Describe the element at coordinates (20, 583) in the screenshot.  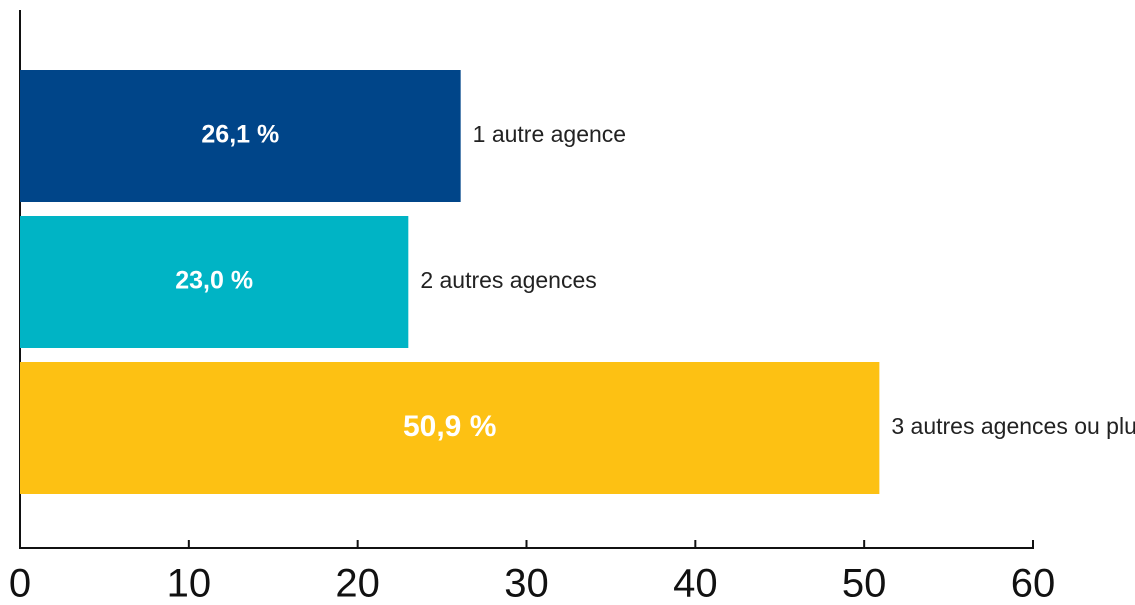
I see `x-tick-label: 0` at that location.